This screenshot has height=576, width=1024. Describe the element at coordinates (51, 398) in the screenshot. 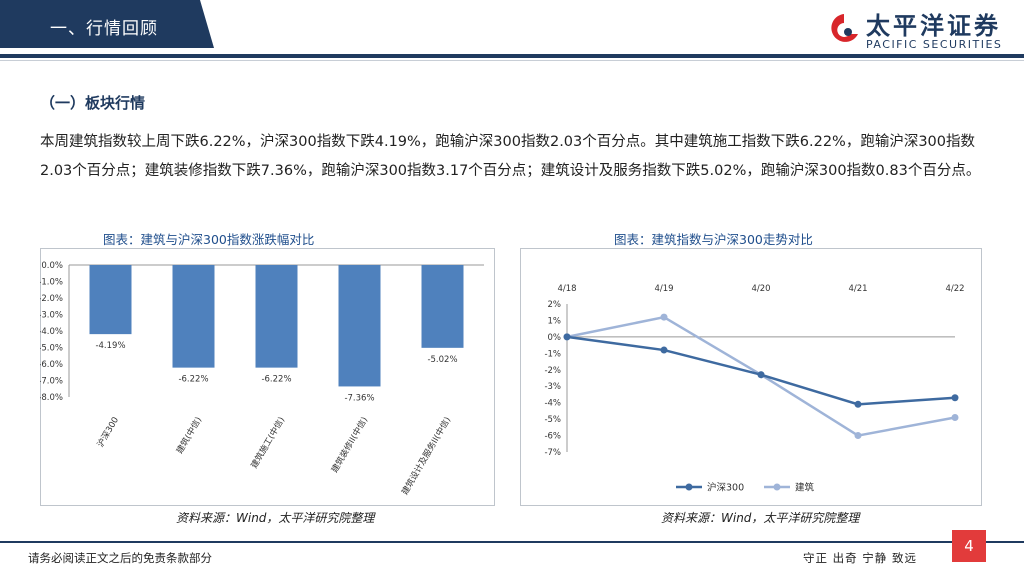

I see `bar-y-tick-label: -8.0%` at that location.